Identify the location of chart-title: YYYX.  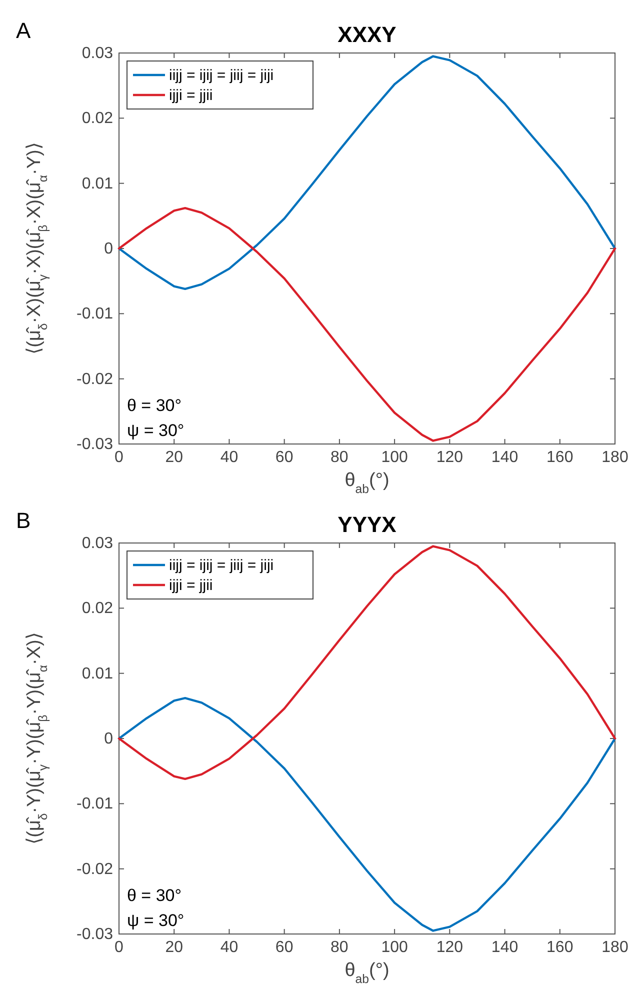
(367, 524).